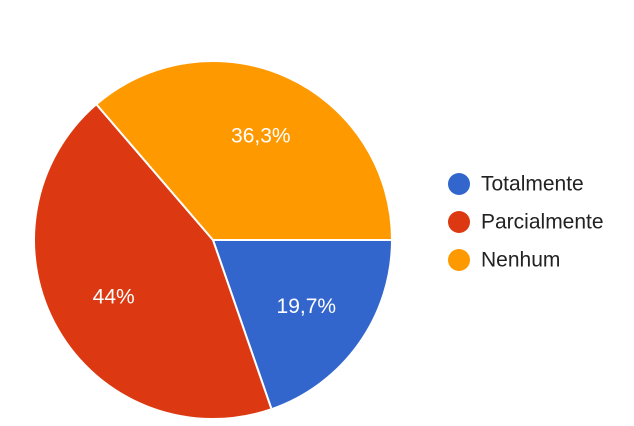 This screenshot has width=634, height=426. I want to click on slice-label-parcialmente: 44%, so click(114, 297).